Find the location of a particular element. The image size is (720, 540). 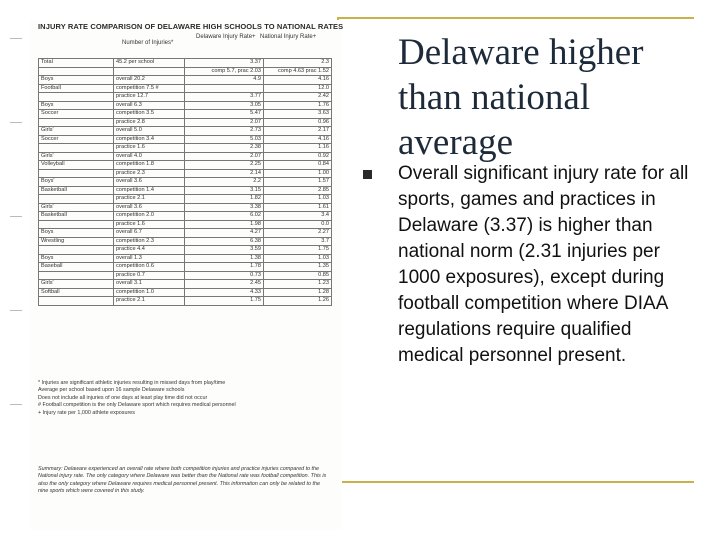

table-cell: 5.03 is located at coordinates (224, 139).